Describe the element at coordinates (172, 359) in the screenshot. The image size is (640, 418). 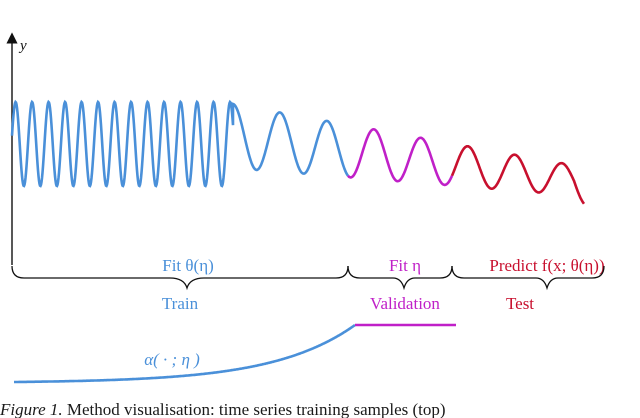
I see `alpha-label: α( · ; η )` at that location.